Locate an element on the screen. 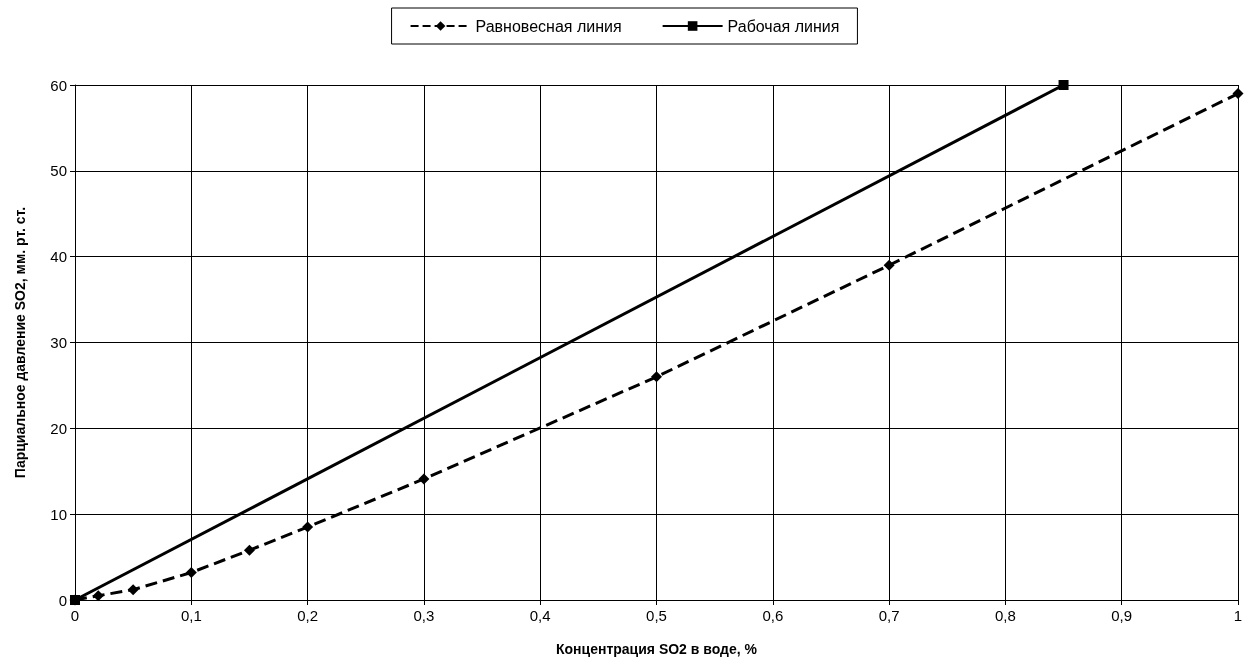 The image size is (1249, 671). x-tick-label: 0,9 is located at coordinates (1122, 615).